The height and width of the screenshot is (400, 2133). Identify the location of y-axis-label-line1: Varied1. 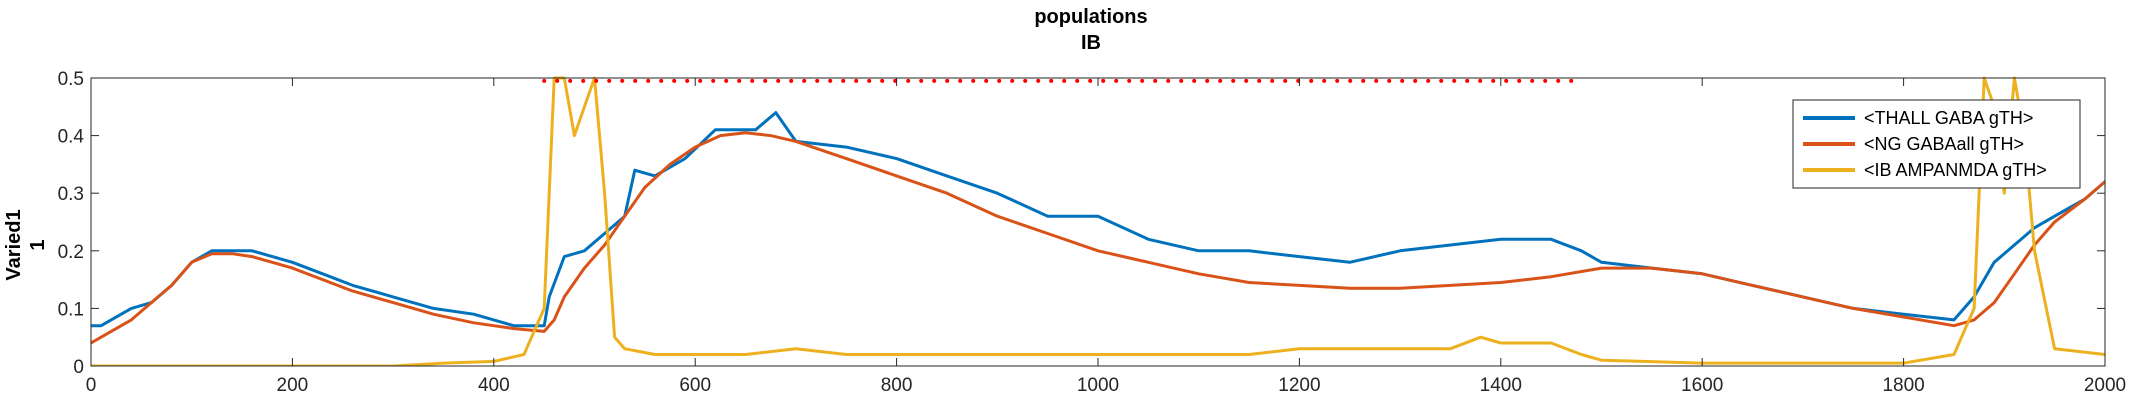
(14, 244).